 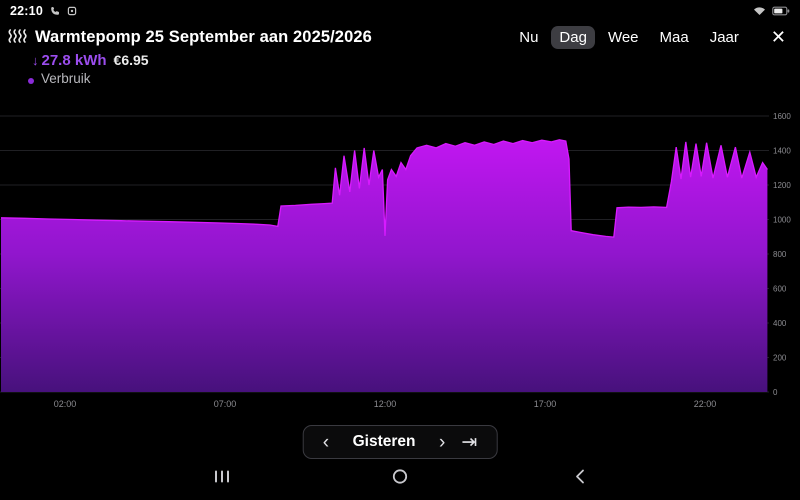 What do you see at coordinates (55, 11) in the screenshot?
I see `phone-icon` at bounding box center [55, 11].